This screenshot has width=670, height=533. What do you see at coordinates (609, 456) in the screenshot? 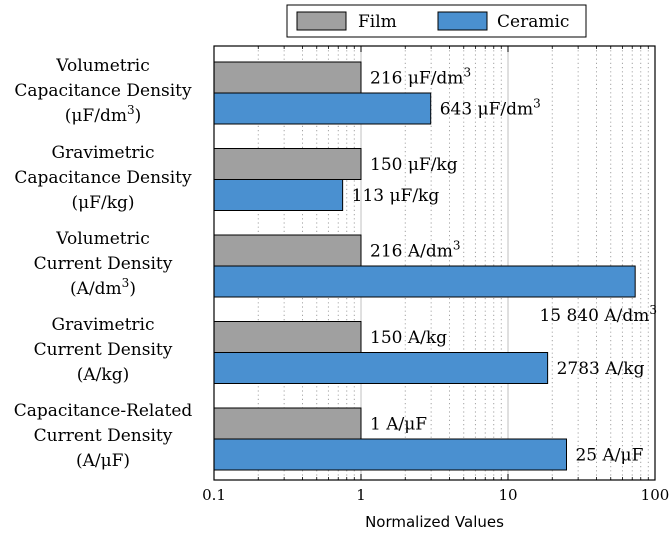
I see `ceramic-value-label: 25 A/μF` at bounding box center [609, 456].